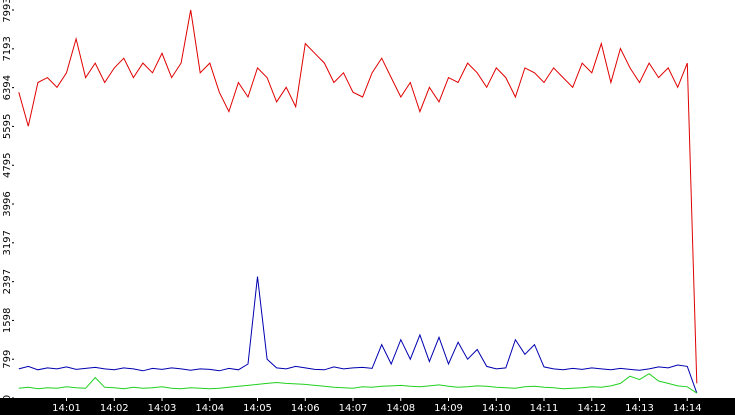 This screenshot has width=735, height=415. Describe the element at coordinates (448, 408) in the screenshot. I see `x-tick-label: 14:09` at that location.